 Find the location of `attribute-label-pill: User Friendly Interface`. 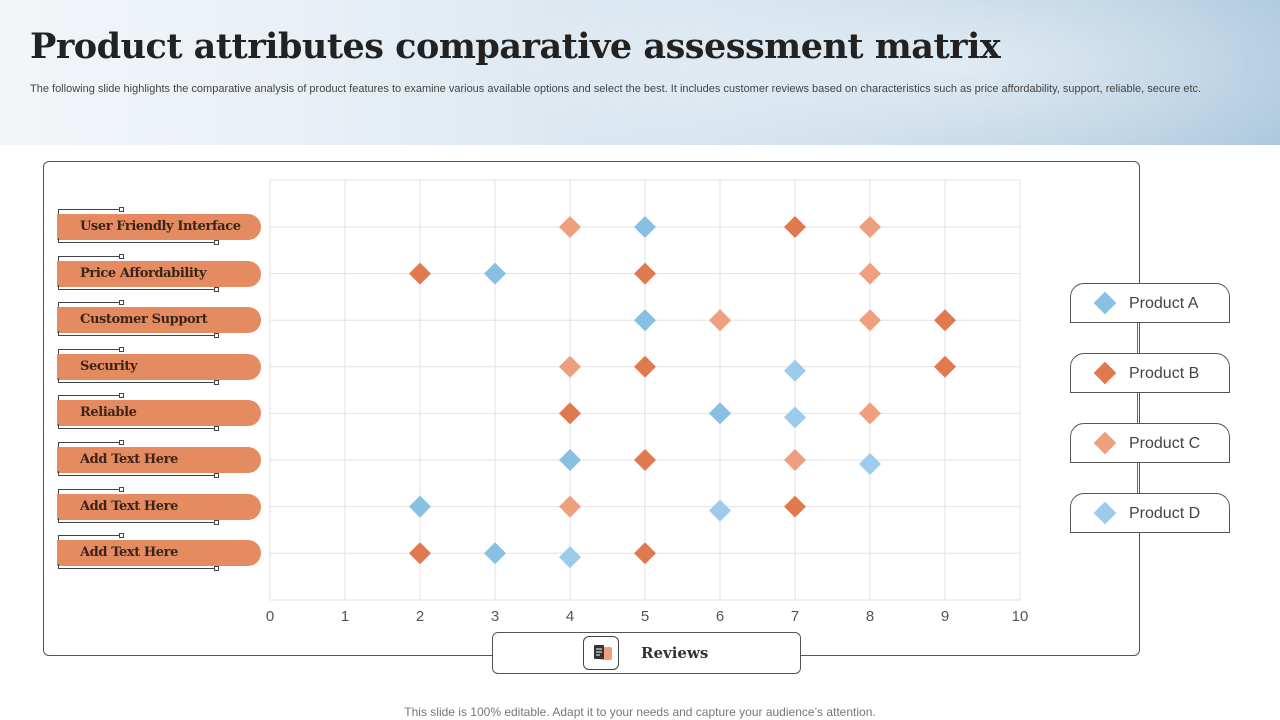

attribute-label-pill: User Friendly Interface is located at coordinates (159, 227).